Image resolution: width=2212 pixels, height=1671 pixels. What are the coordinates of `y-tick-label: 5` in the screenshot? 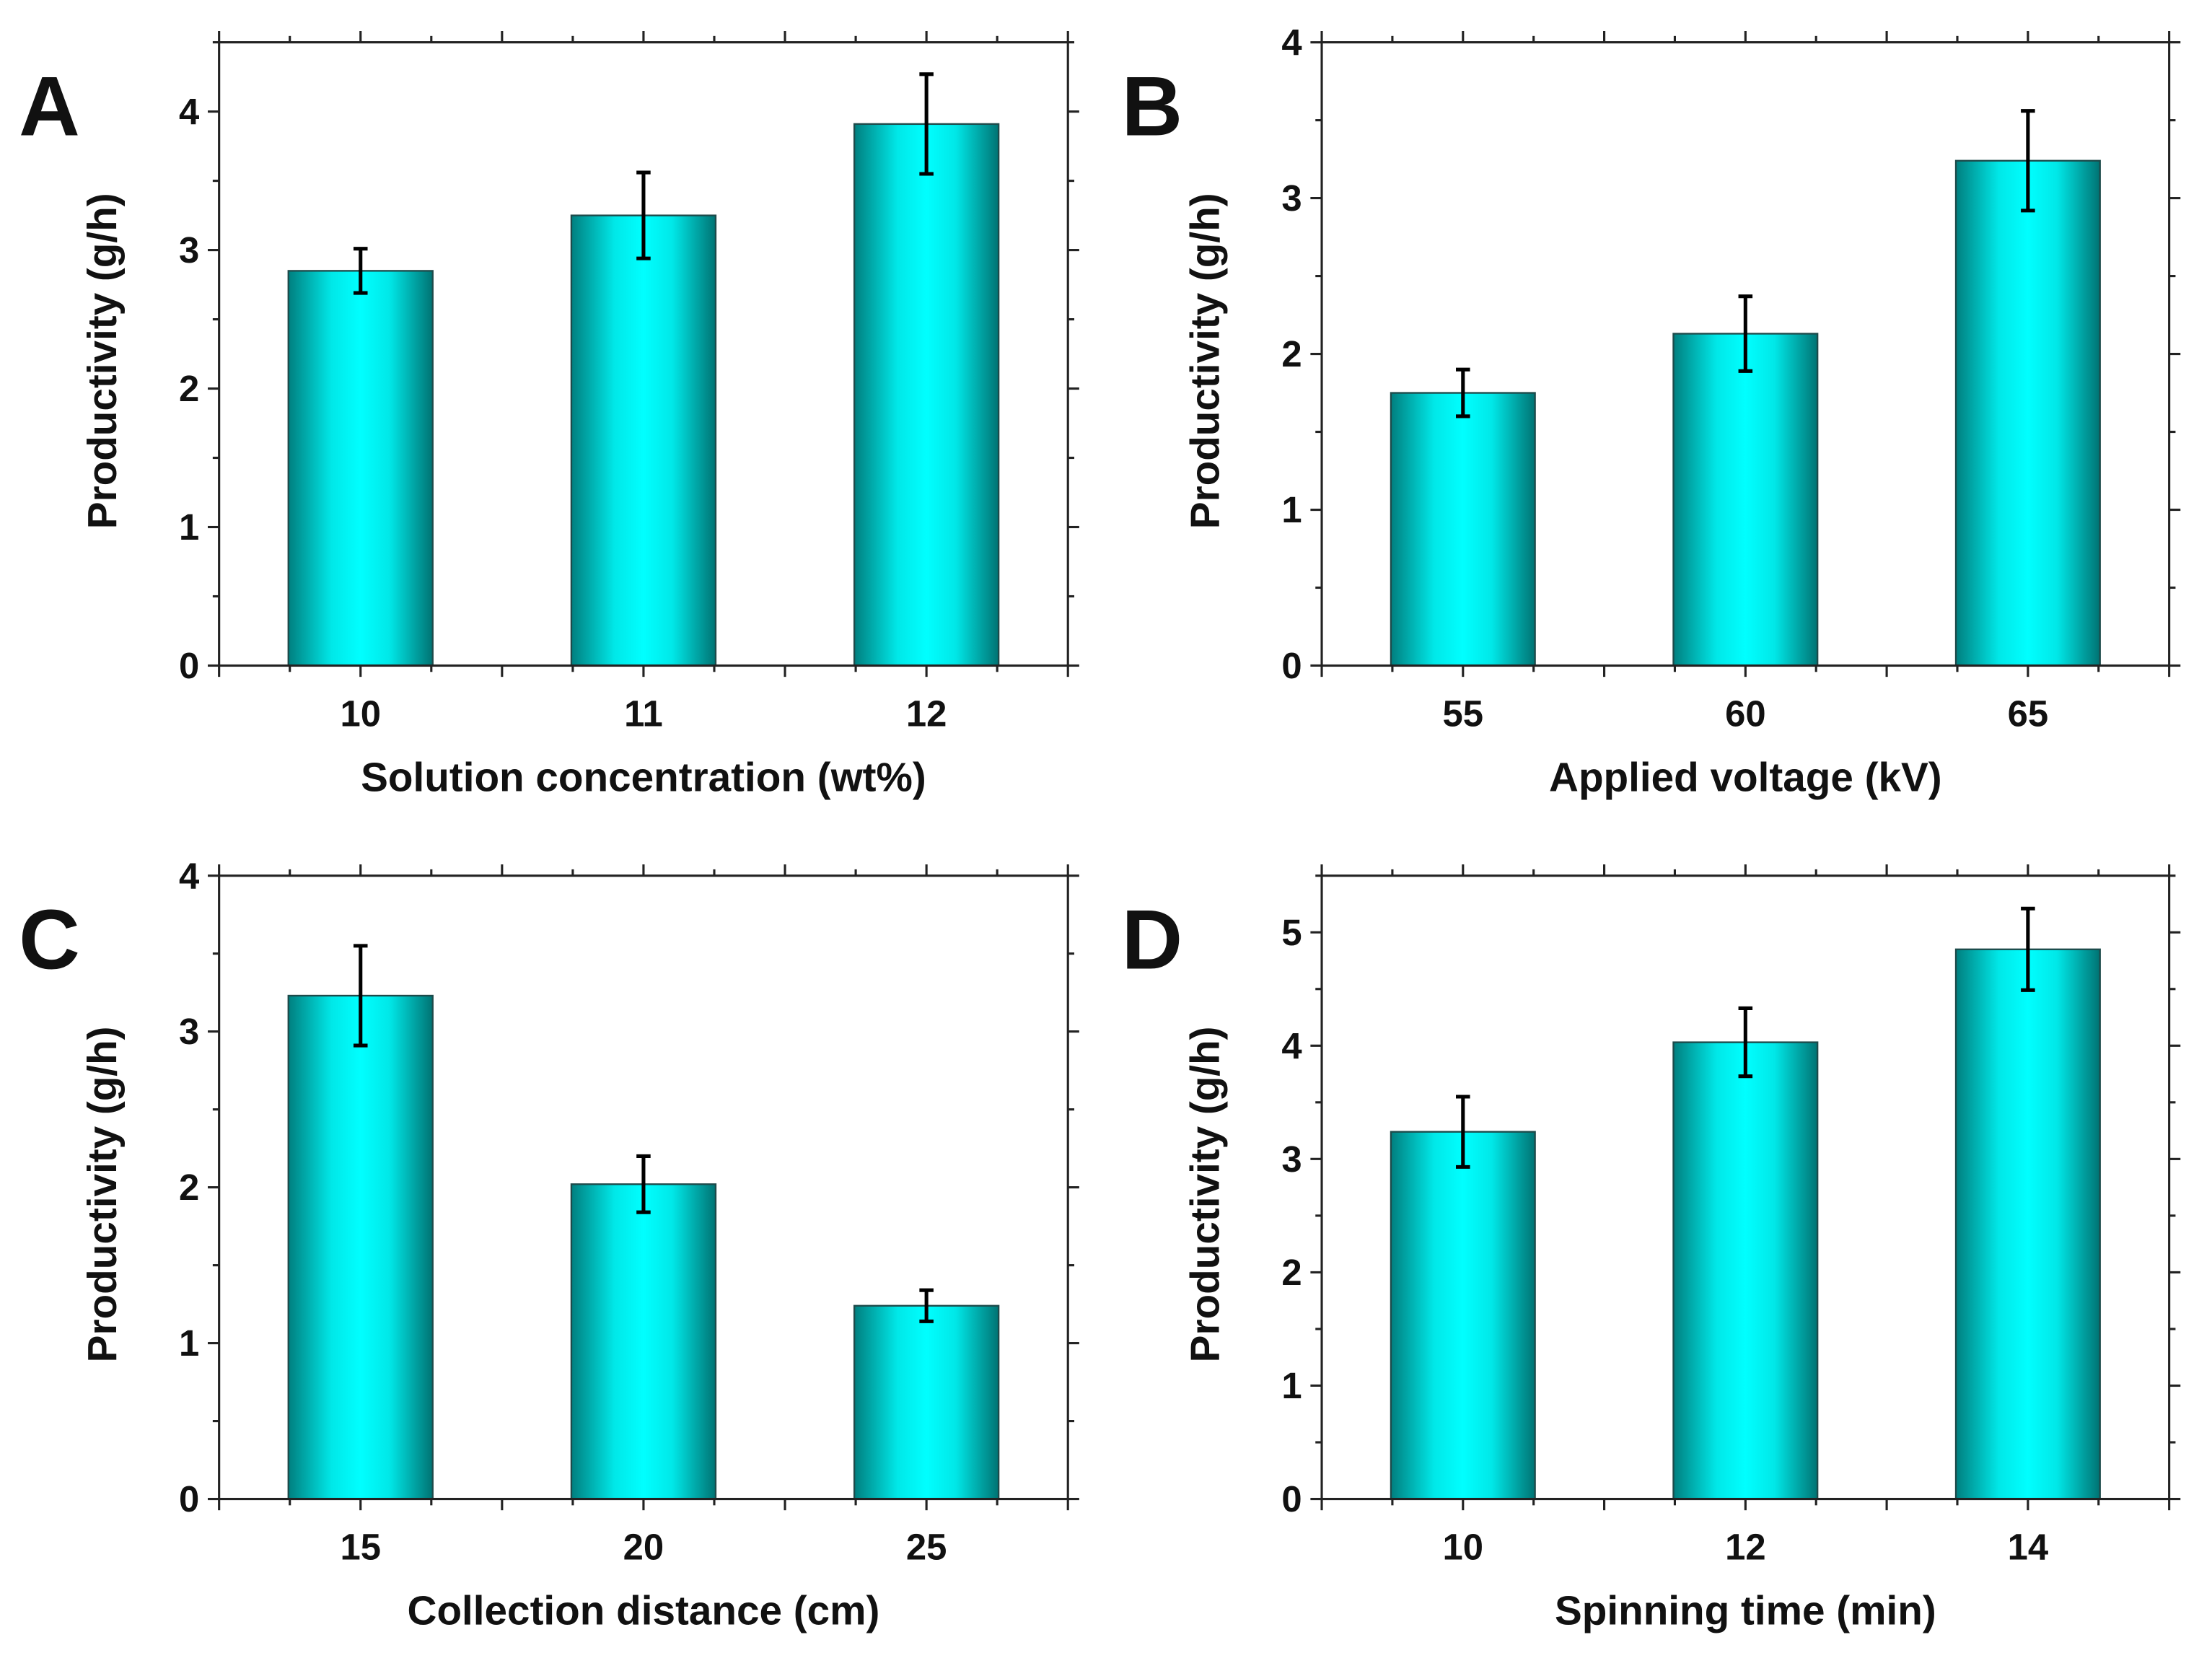 It's located at (1291, 933).